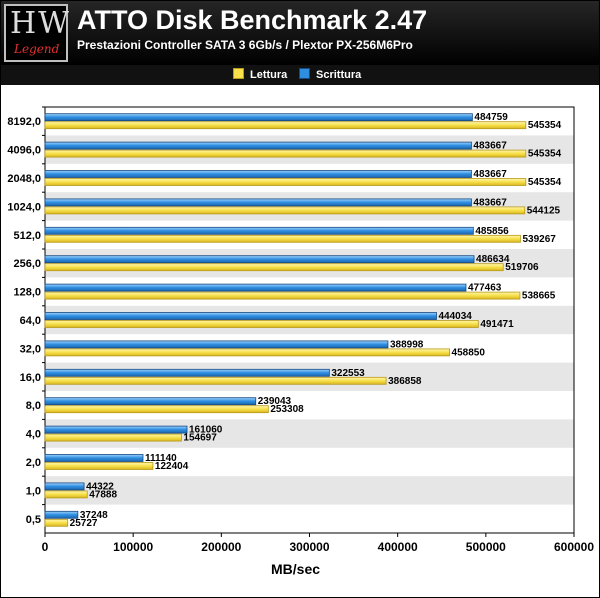 This screenshot has width=600, height=598. What do you see at coordinates (486, 547) in the screenshot?
I see `x-tick-label: 500000` at bounding box center [486, 547].